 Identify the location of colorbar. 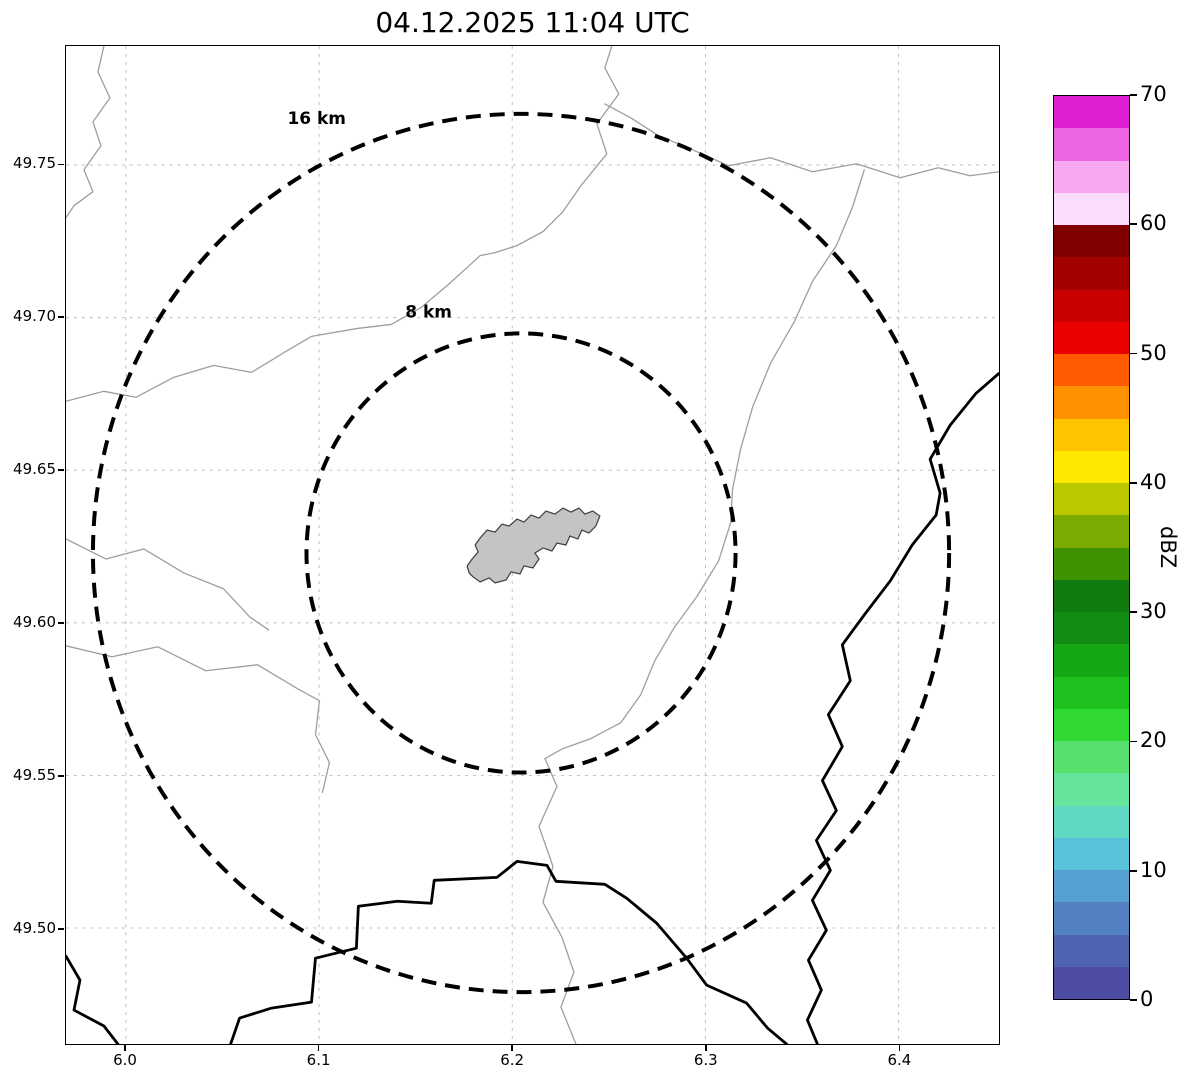
(1091, 547).